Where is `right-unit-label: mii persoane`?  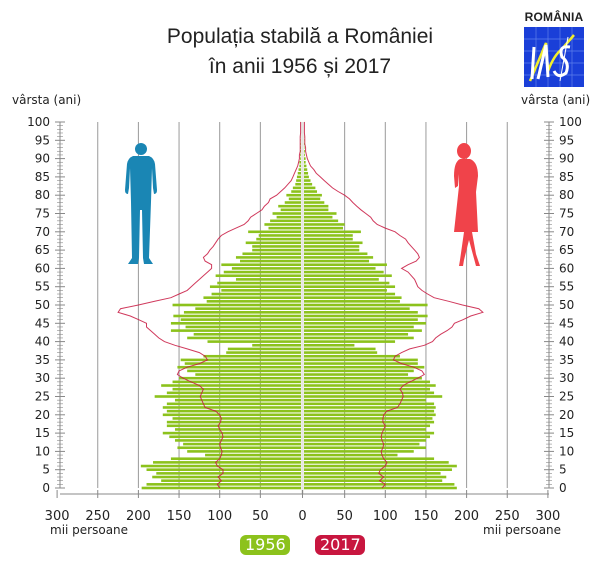 right-unit-label: mii persoane is located at coordinates (522, 530).